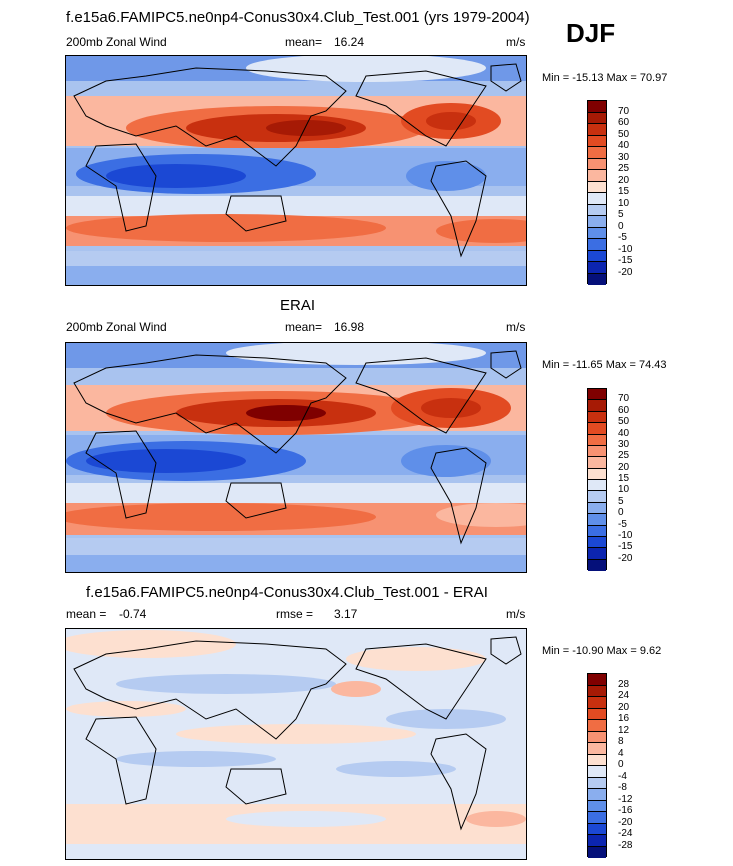  I want to click on panel3-colorbar-tick-label: -12, so click(625, 799).